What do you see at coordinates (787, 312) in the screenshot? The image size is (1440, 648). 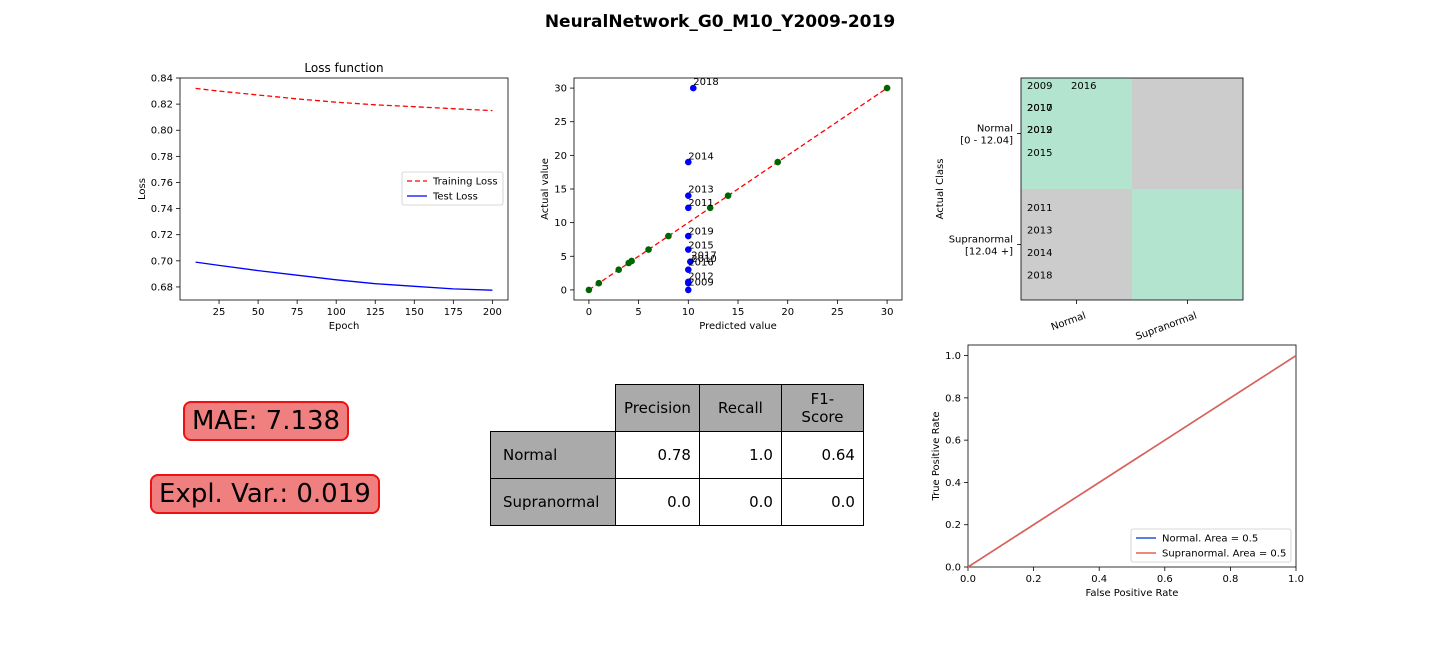 I see `scatter-x-tick-label: 20` at bounding box center [787, 312].